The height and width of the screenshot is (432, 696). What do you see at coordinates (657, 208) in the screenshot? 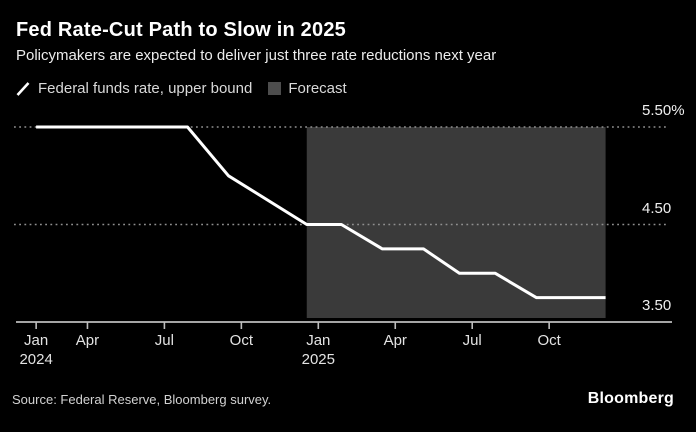
I see `y-axis-label-4-50: 4.50` at bounding box center [657, 208].